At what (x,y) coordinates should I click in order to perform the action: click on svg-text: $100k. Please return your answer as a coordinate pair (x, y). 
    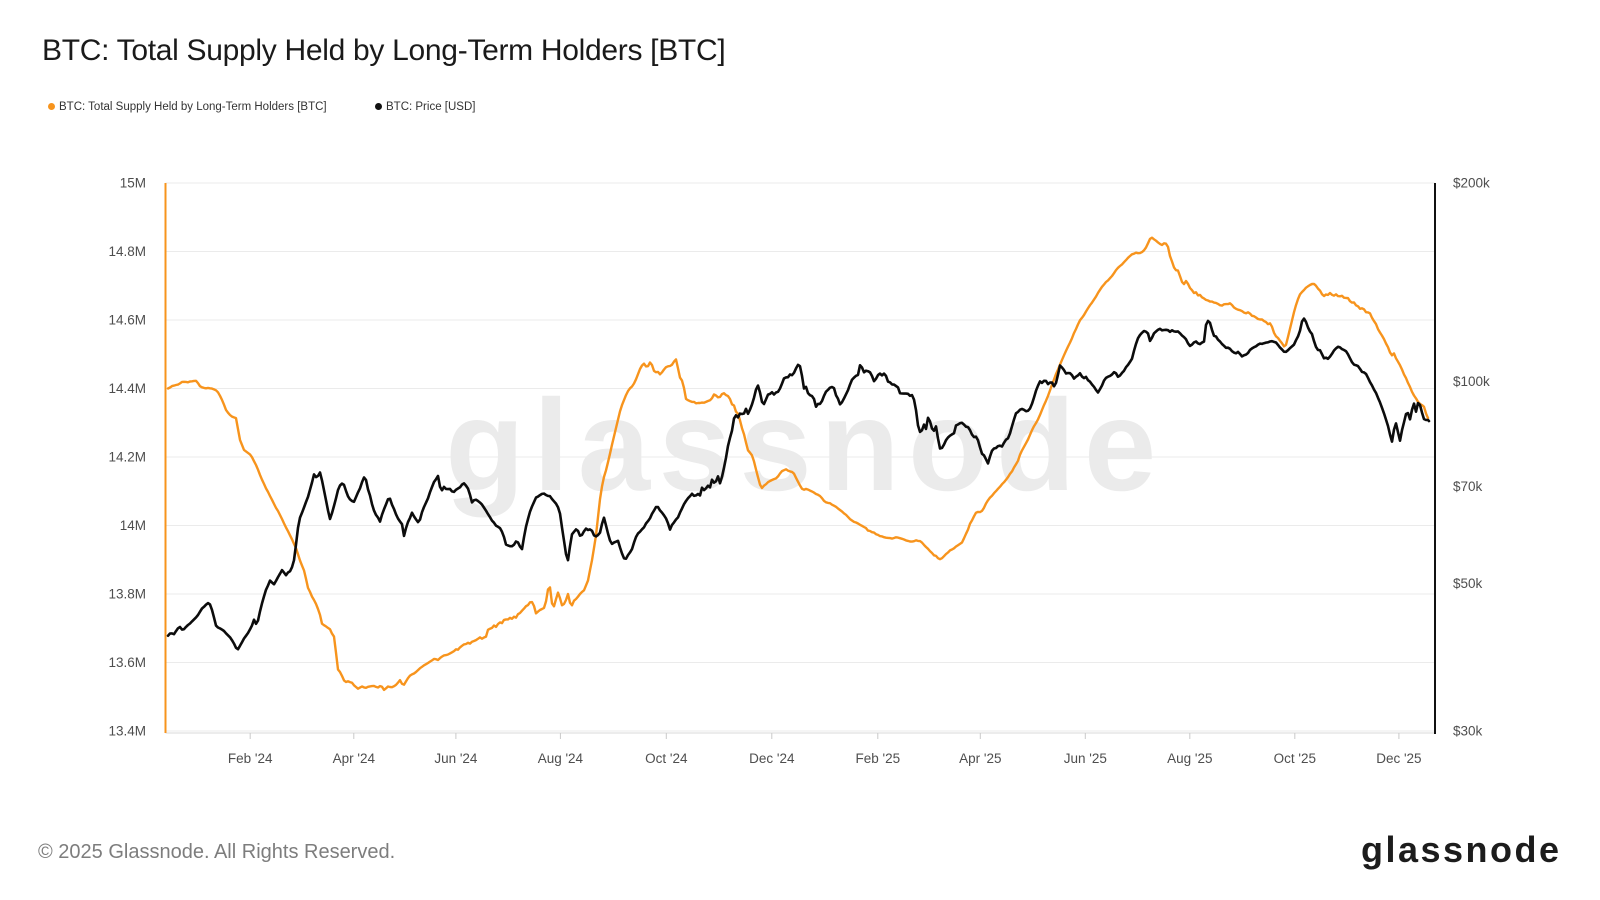
    Looking at the image, I should click on (1471, 381).